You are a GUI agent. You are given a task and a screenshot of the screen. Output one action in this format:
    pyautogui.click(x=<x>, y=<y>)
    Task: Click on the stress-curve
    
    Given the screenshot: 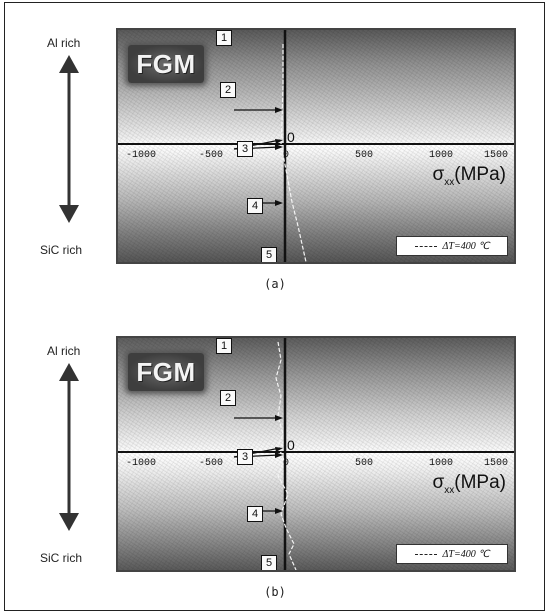 What is the action you would take?
    pyautogui.click(x=286, y=455)
    